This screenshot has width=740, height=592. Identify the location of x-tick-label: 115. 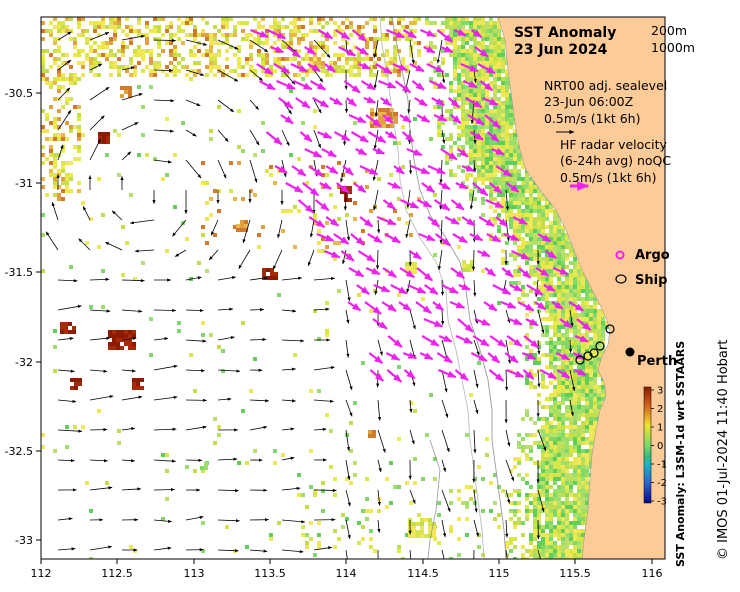
(499, 573).